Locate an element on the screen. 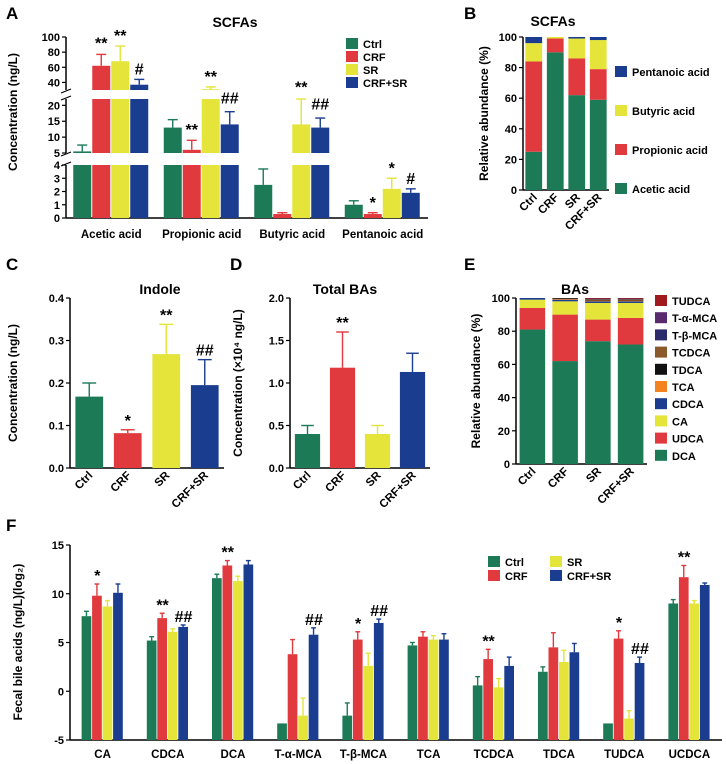 This screenshot has width=726, height=764. stack-segment-tdca is located at coordinates (630, 300).